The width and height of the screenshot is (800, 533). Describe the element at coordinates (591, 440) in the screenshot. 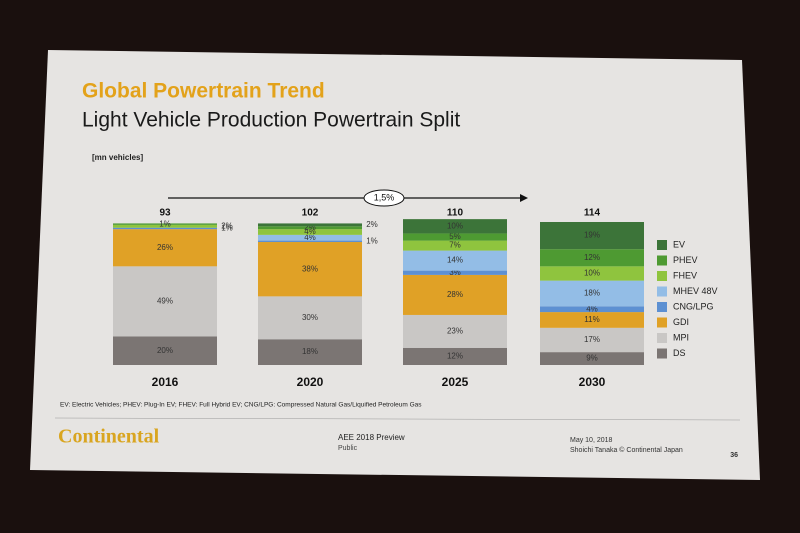

I see `date: May 10, 2018` at that location.